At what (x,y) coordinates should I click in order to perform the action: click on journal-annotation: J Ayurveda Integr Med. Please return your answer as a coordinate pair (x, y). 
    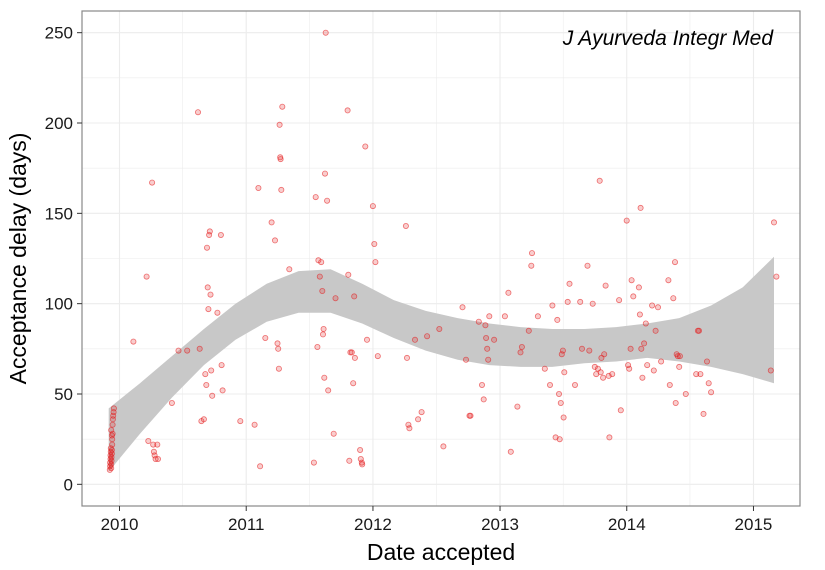
    Looking at the image, I should click on (668, 38).